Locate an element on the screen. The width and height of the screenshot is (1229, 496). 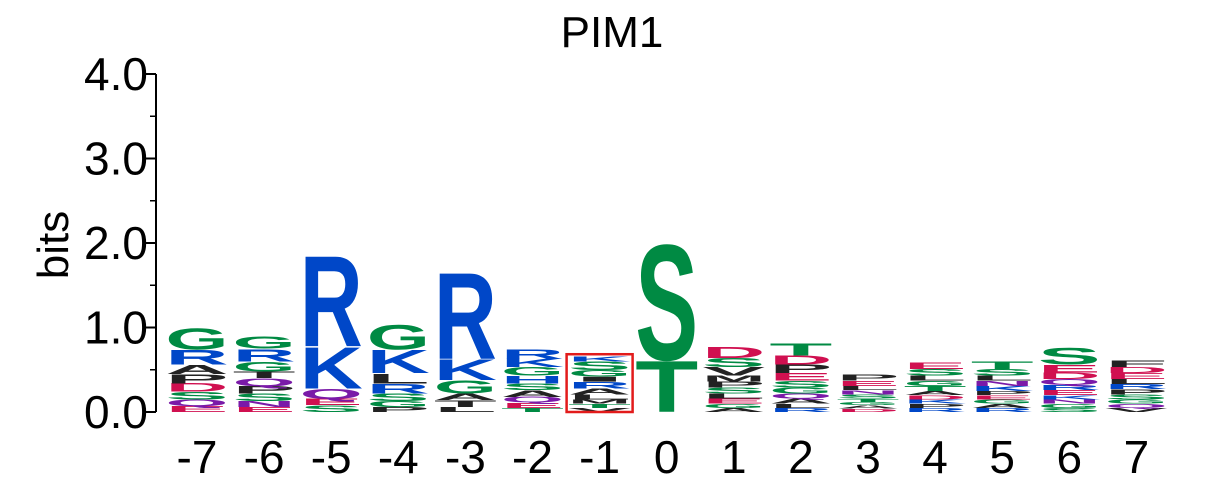
x-tick-label: -2 is located at coordinates (532, 457).